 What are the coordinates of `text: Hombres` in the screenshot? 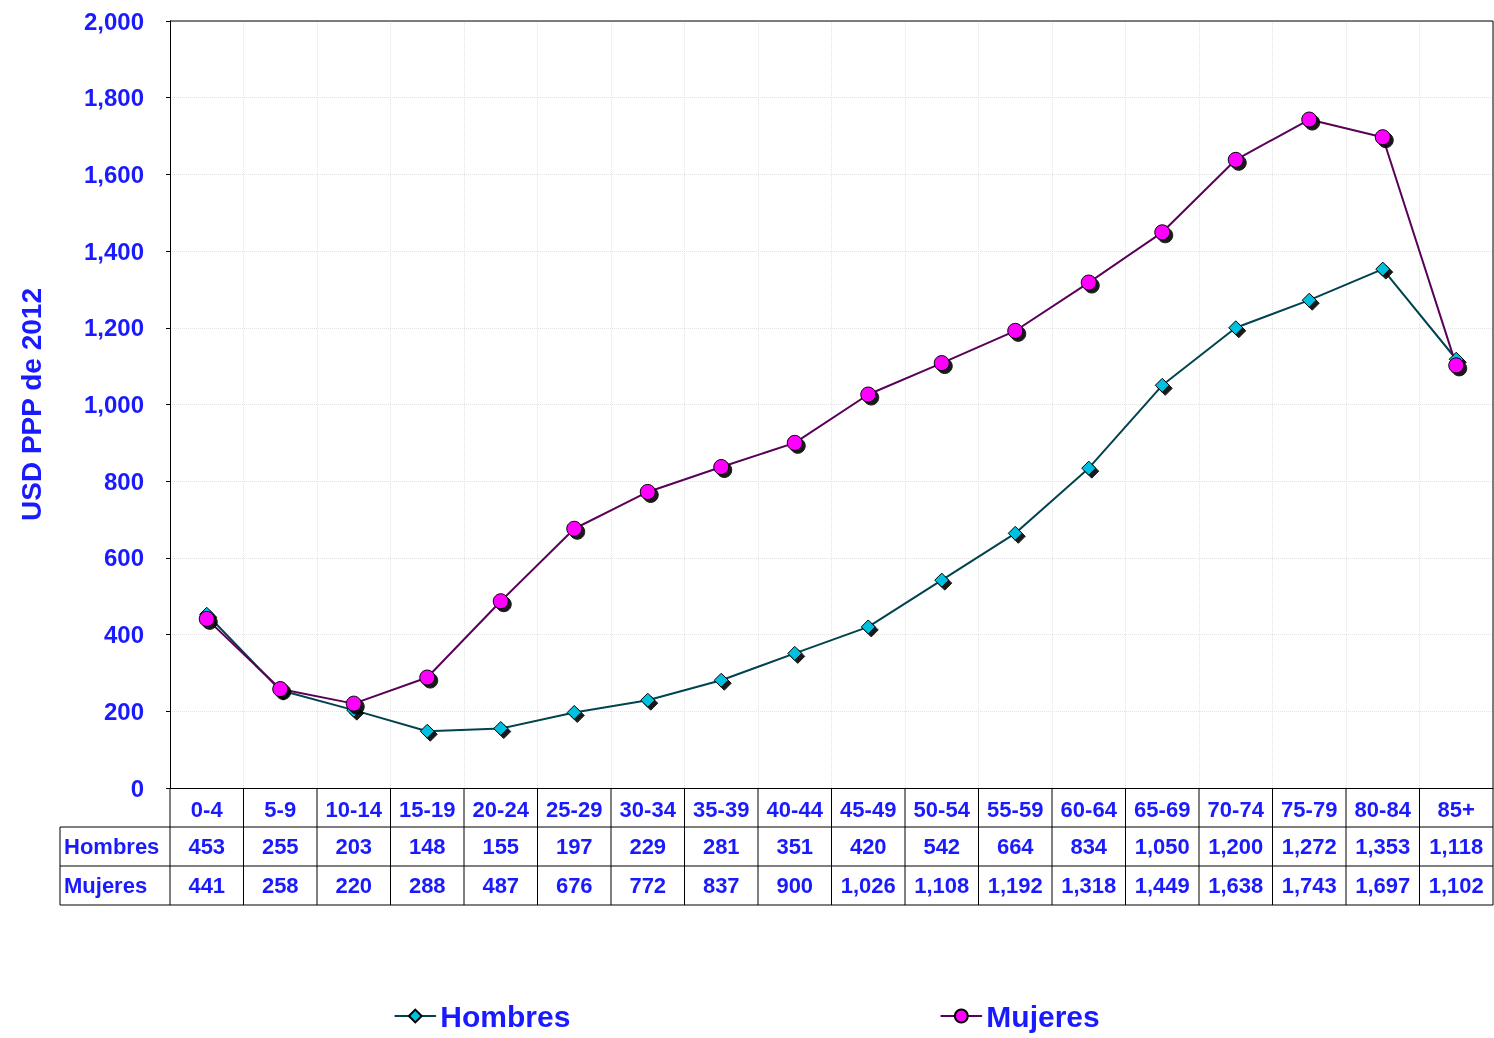 It's located at (112, 846).